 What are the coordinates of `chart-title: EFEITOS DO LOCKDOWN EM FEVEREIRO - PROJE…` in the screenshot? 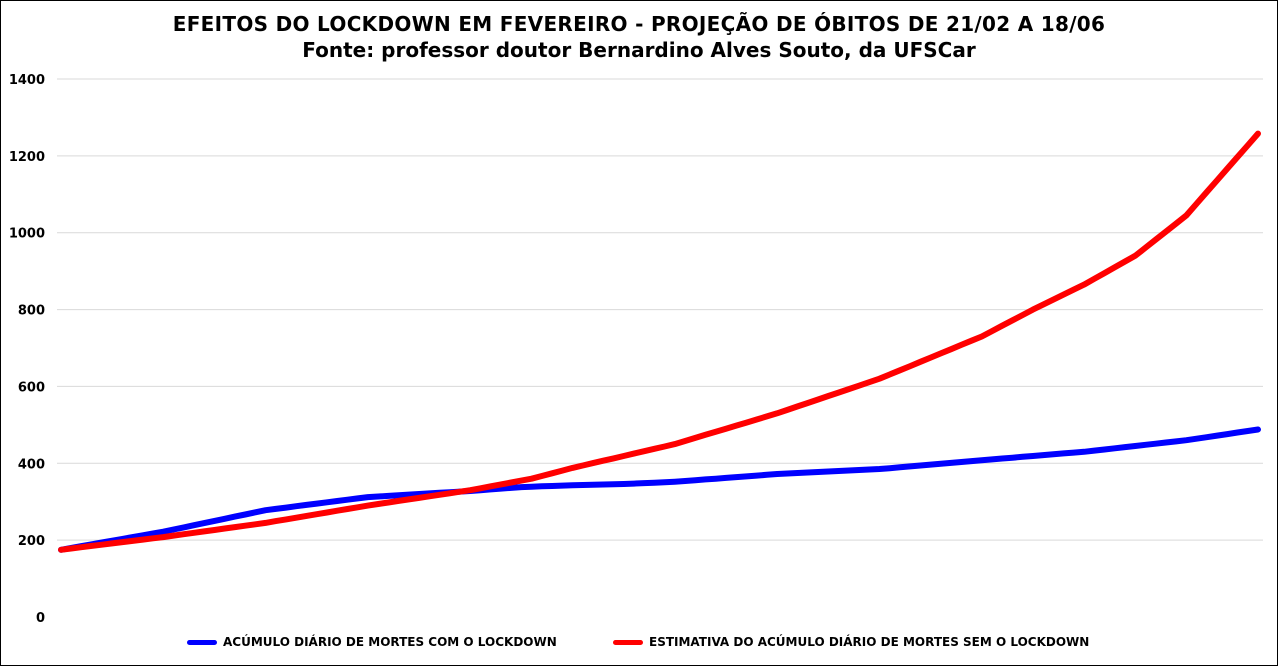 It's located at (639, 24).